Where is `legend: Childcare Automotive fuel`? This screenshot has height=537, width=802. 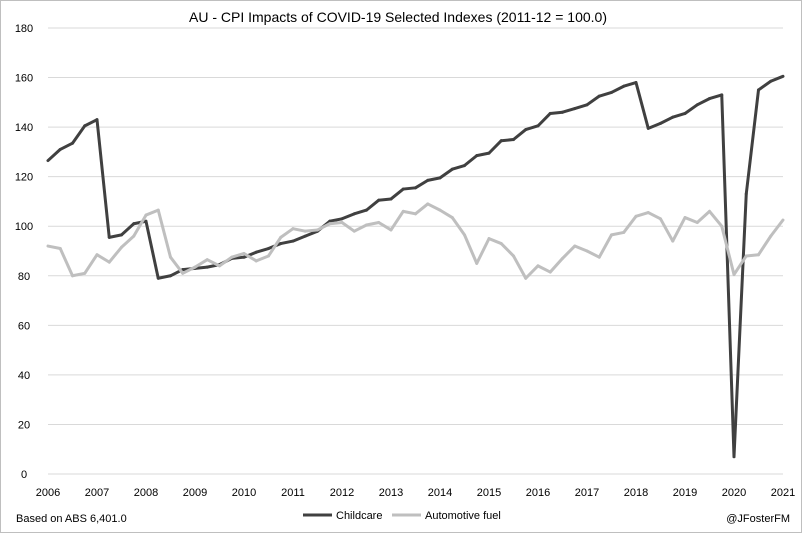
legend: Childcare Automotive fuel is located at coordinates (402, 516).